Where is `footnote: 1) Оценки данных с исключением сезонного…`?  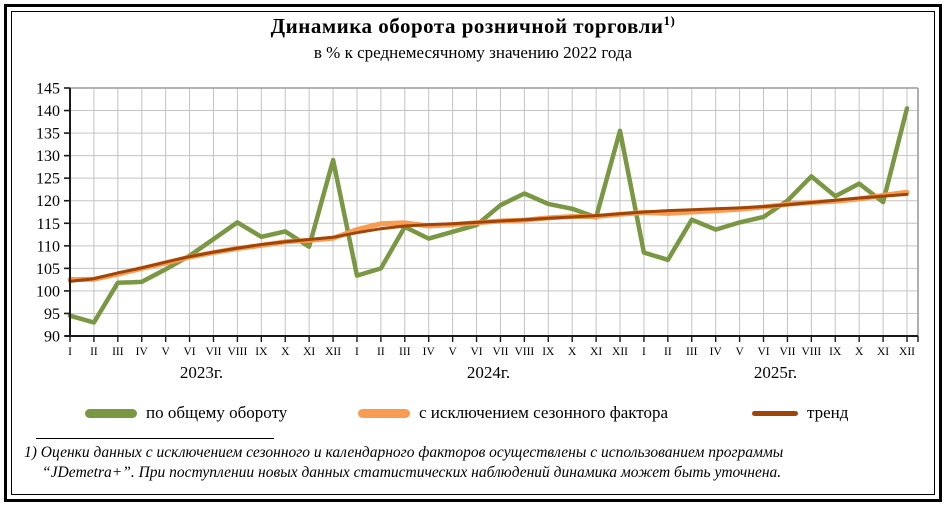 footnote: 1) Оценки данных с исключением сезонного… is located at coordinates (474, 460).